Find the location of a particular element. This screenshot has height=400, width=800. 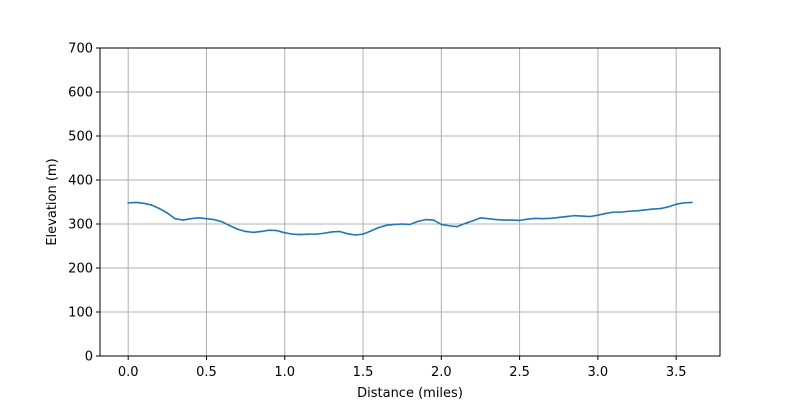

x-tick-label: 3.0 is located at coordinates (598, 372).